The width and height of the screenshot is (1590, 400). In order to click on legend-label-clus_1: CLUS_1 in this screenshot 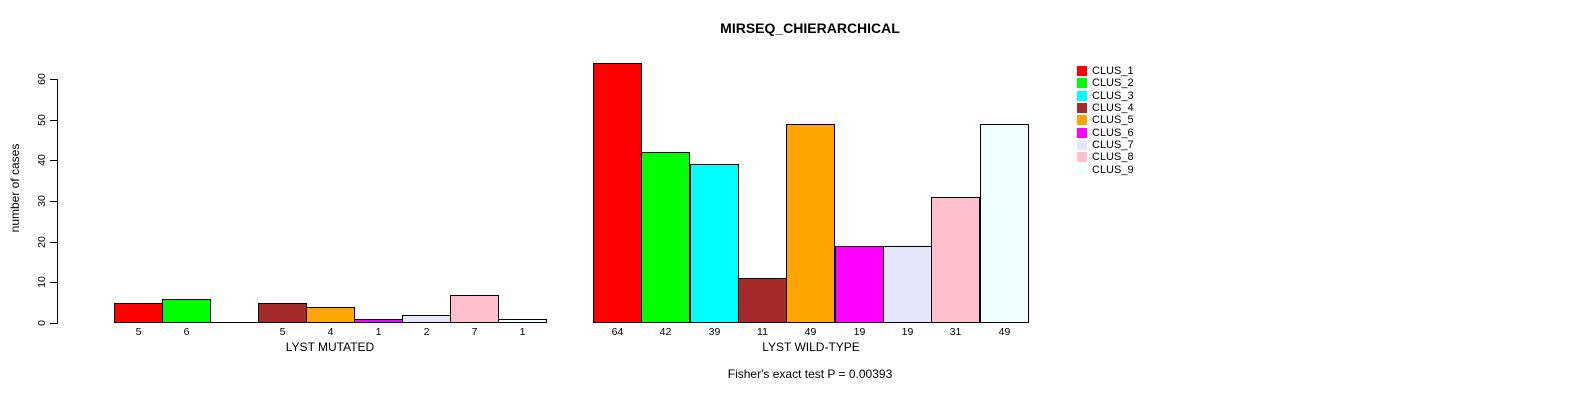, I will do `click(1113, 71)`.